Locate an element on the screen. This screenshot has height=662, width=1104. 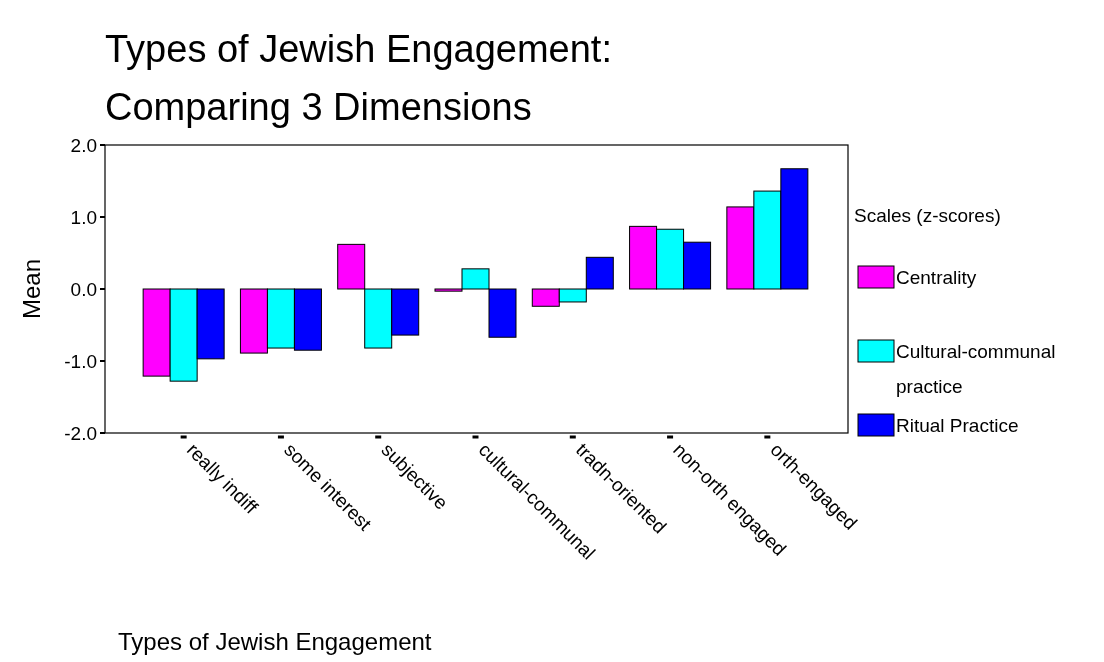
x-axis-title: Types of Jewish Engagement is located at coordinates (275, 641).